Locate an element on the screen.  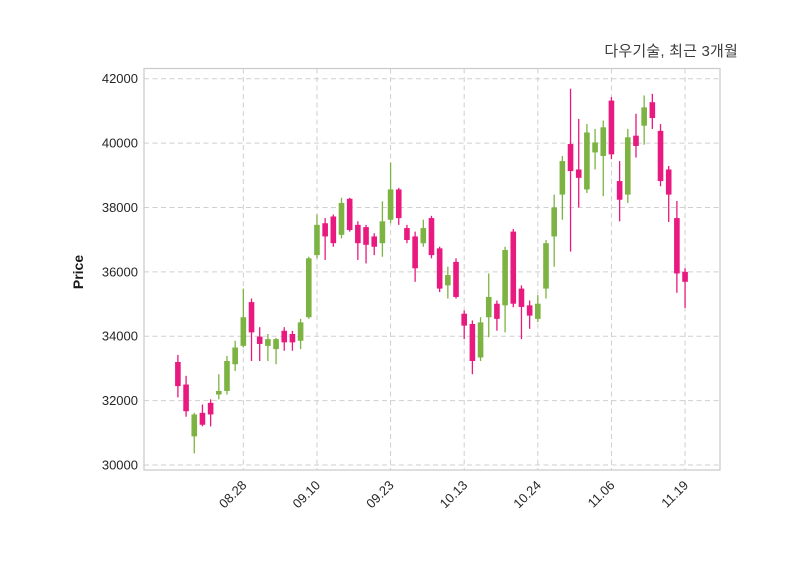
x-tick-label: 09.23 is located at coordinates (380, 495).